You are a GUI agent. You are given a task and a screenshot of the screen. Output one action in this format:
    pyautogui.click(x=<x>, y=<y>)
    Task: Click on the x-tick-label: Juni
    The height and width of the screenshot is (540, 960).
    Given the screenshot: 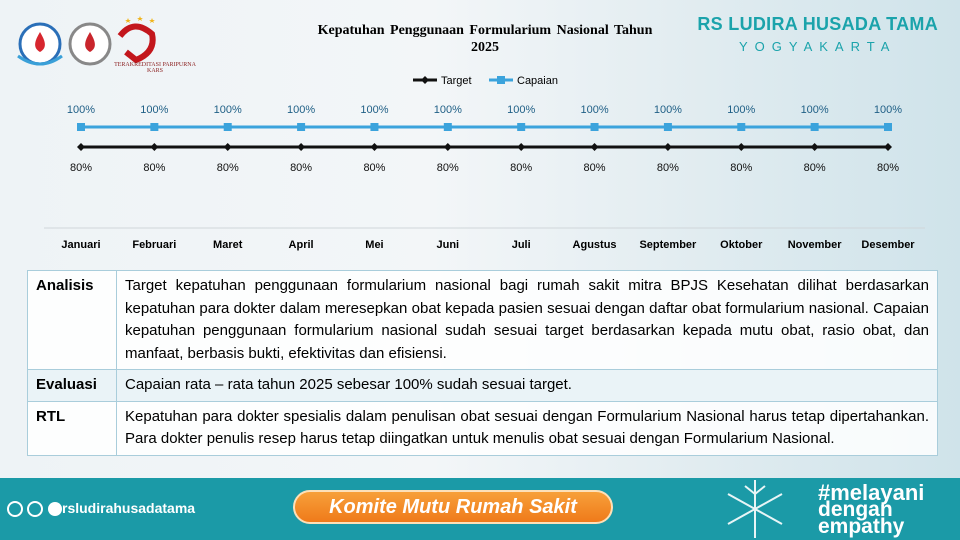 What is the action you would take?
    pyautogui.click(x=448, y=245)
    